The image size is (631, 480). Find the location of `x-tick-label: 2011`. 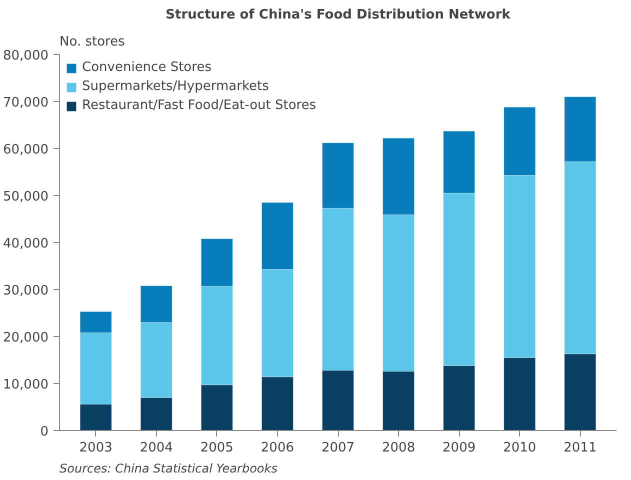

x-tick-label: 2011 is located at coordinates (580, 448).